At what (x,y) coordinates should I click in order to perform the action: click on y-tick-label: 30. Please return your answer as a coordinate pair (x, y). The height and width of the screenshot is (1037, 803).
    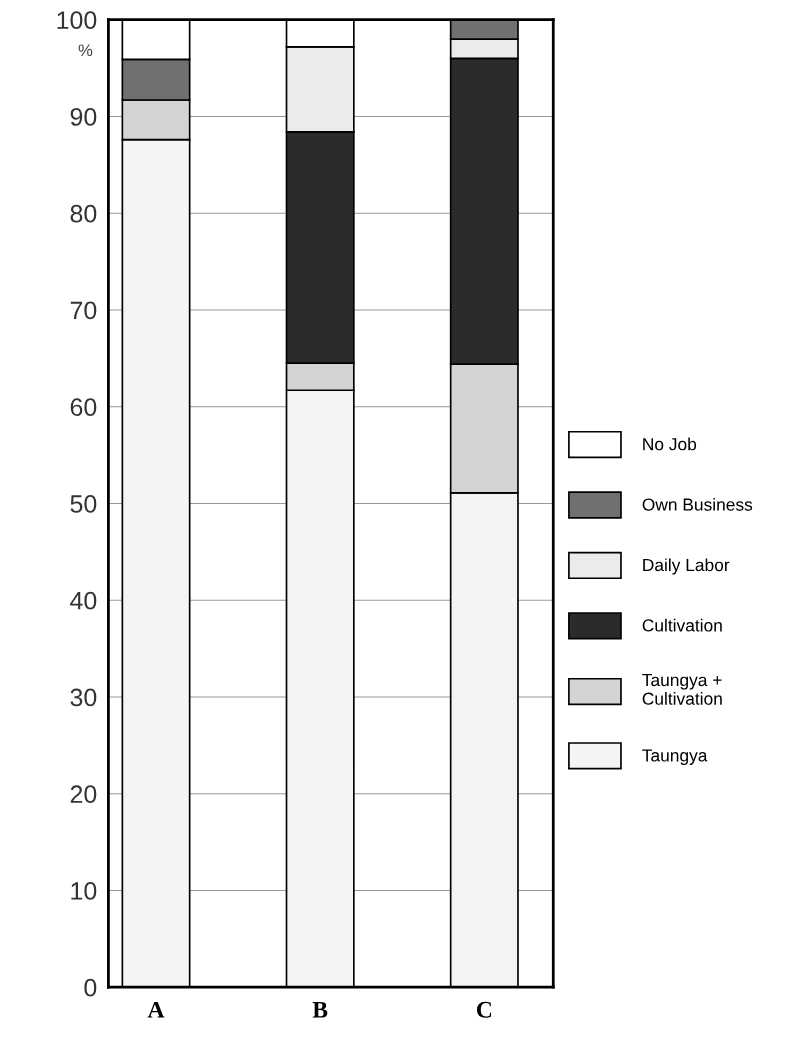
    Looking at the image, I should click on (83, 697).